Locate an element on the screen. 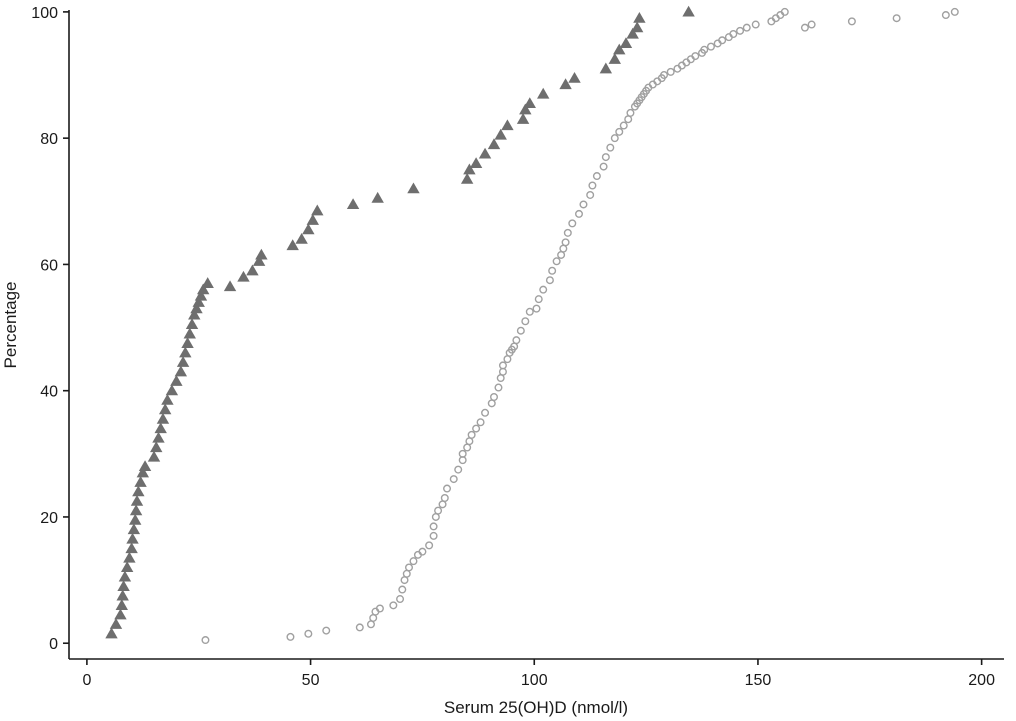 The image size is (1016, 721). x-ticks: 0 50 100 150 200 is located at coordinates (538, 674).